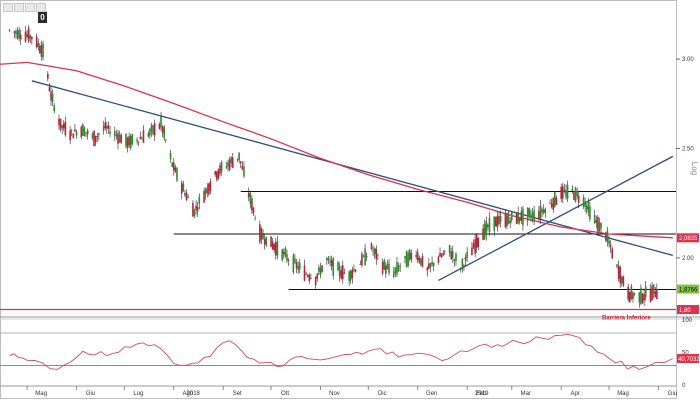 The image size is (700, 400). What do you see at coordinates (575, 394) in the screenshot?
I see `x-tick-label: Apr` at bounding box center [575, 394].